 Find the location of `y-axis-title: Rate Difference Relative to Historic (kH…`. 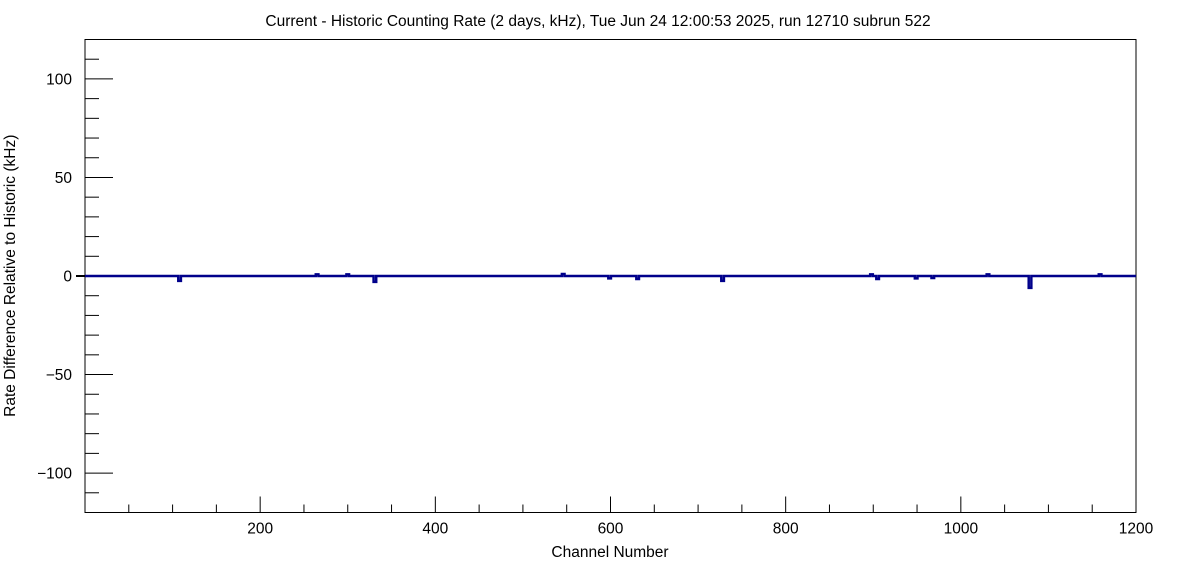

y-axis-title: Rate Difference Relative to Historic (kH… is located at coordinates (10, 276).